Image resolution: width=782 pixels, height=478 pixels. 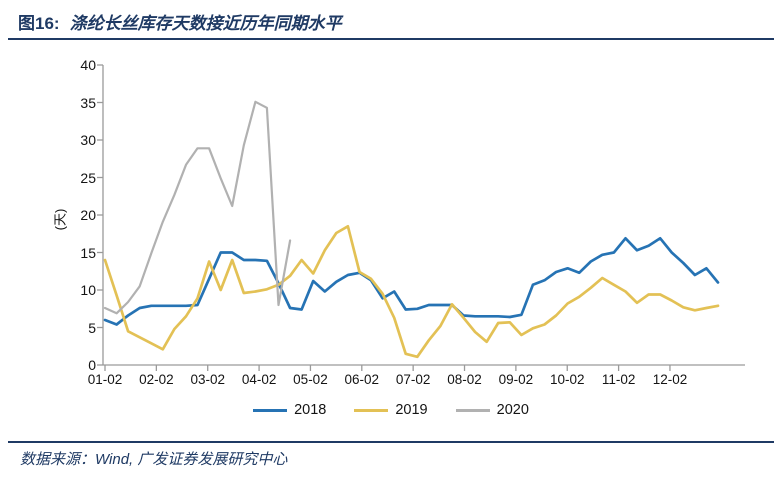 I want to click on x-axis-tick-label: 07-02, so click(x=413, y=379).